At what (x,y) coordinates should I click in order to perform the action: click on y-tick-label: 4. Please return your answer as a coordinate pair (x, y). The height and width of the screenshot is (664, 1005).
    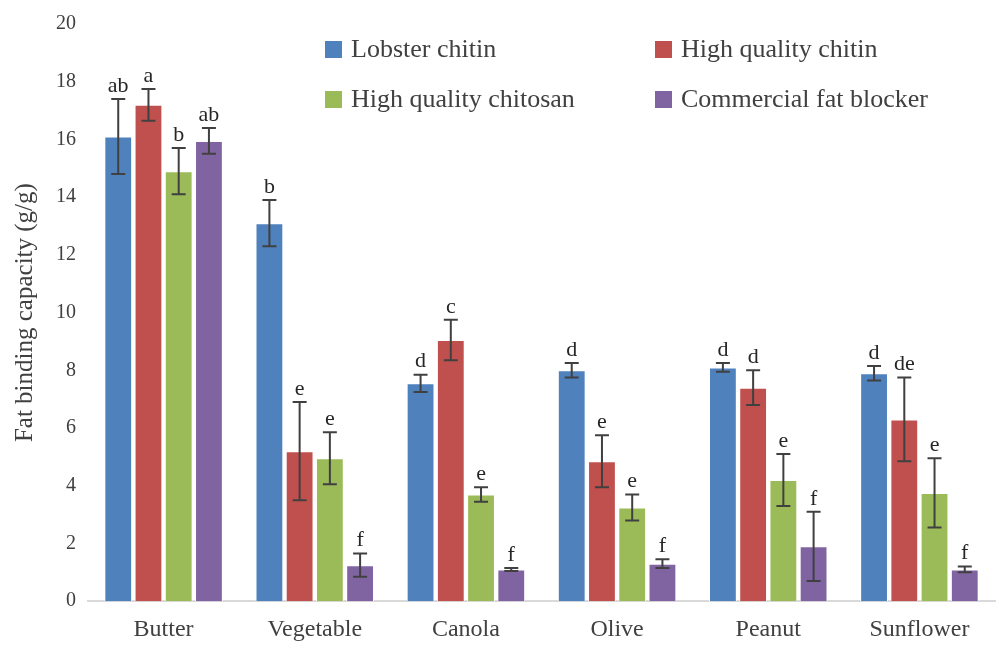
    Looking at the image, I should click on (71, 484).